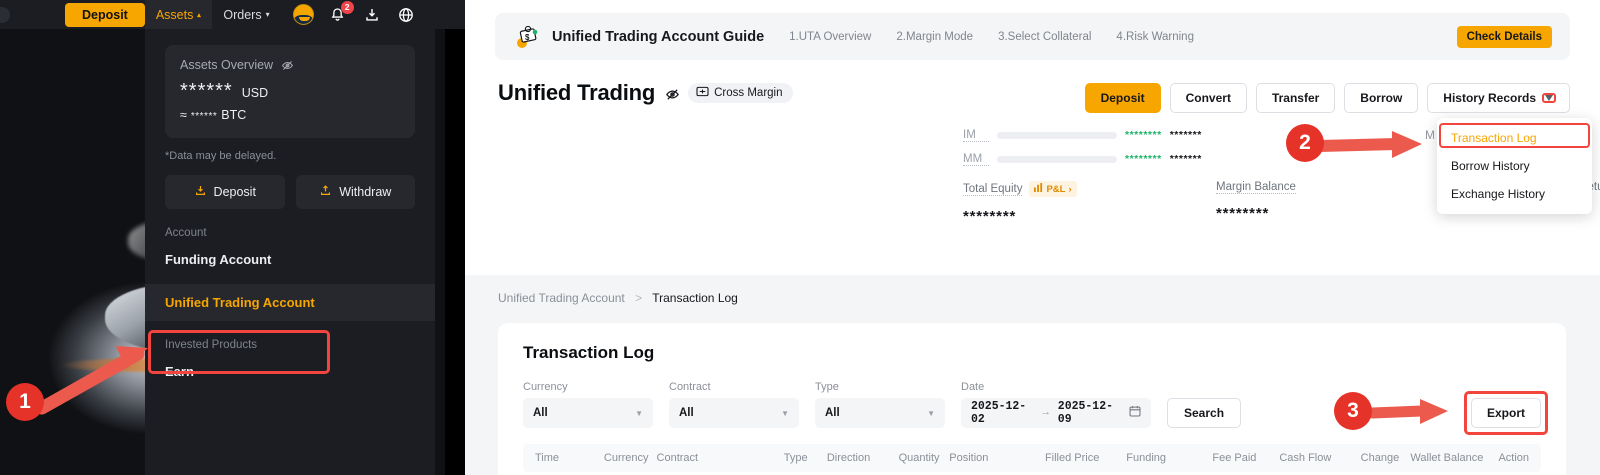 The image size is (1600, 475). I want to click on mm-green-value: ********, so click(1143, 159).